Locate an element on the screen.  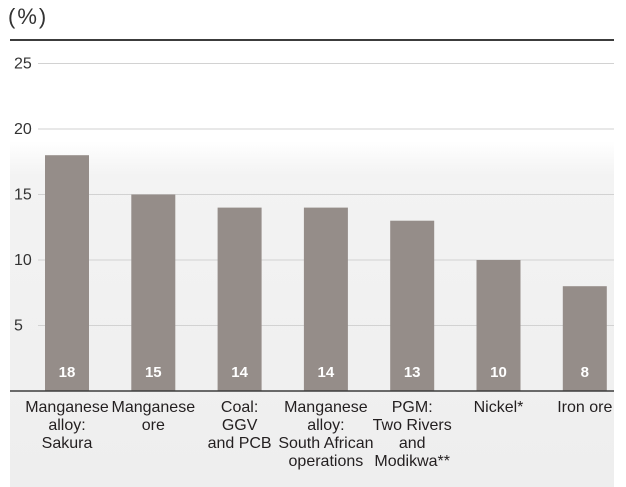
y-tick-label: 25 is located at coordinates (23, 64).